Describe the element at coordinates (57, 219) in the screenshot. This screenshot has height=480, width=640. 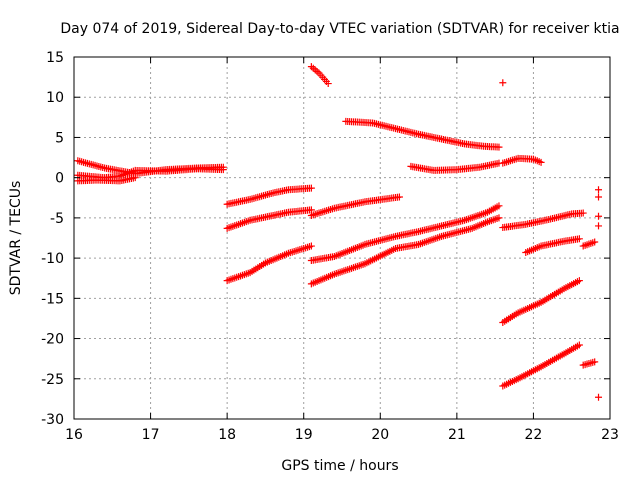
I see `y-tick-label: -5` at that location.